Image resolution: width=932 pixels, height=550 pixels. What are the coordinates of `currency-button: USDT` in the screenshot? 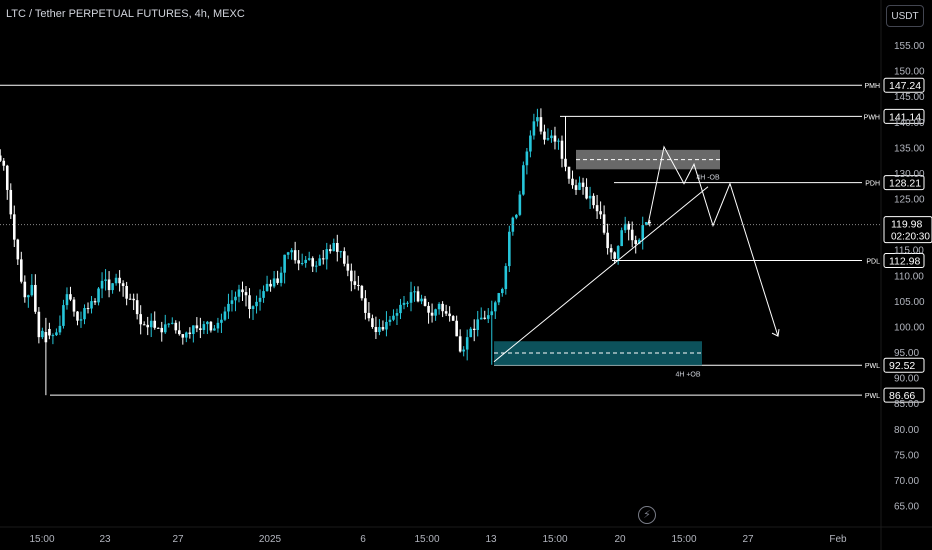 It's located at (905, 16).